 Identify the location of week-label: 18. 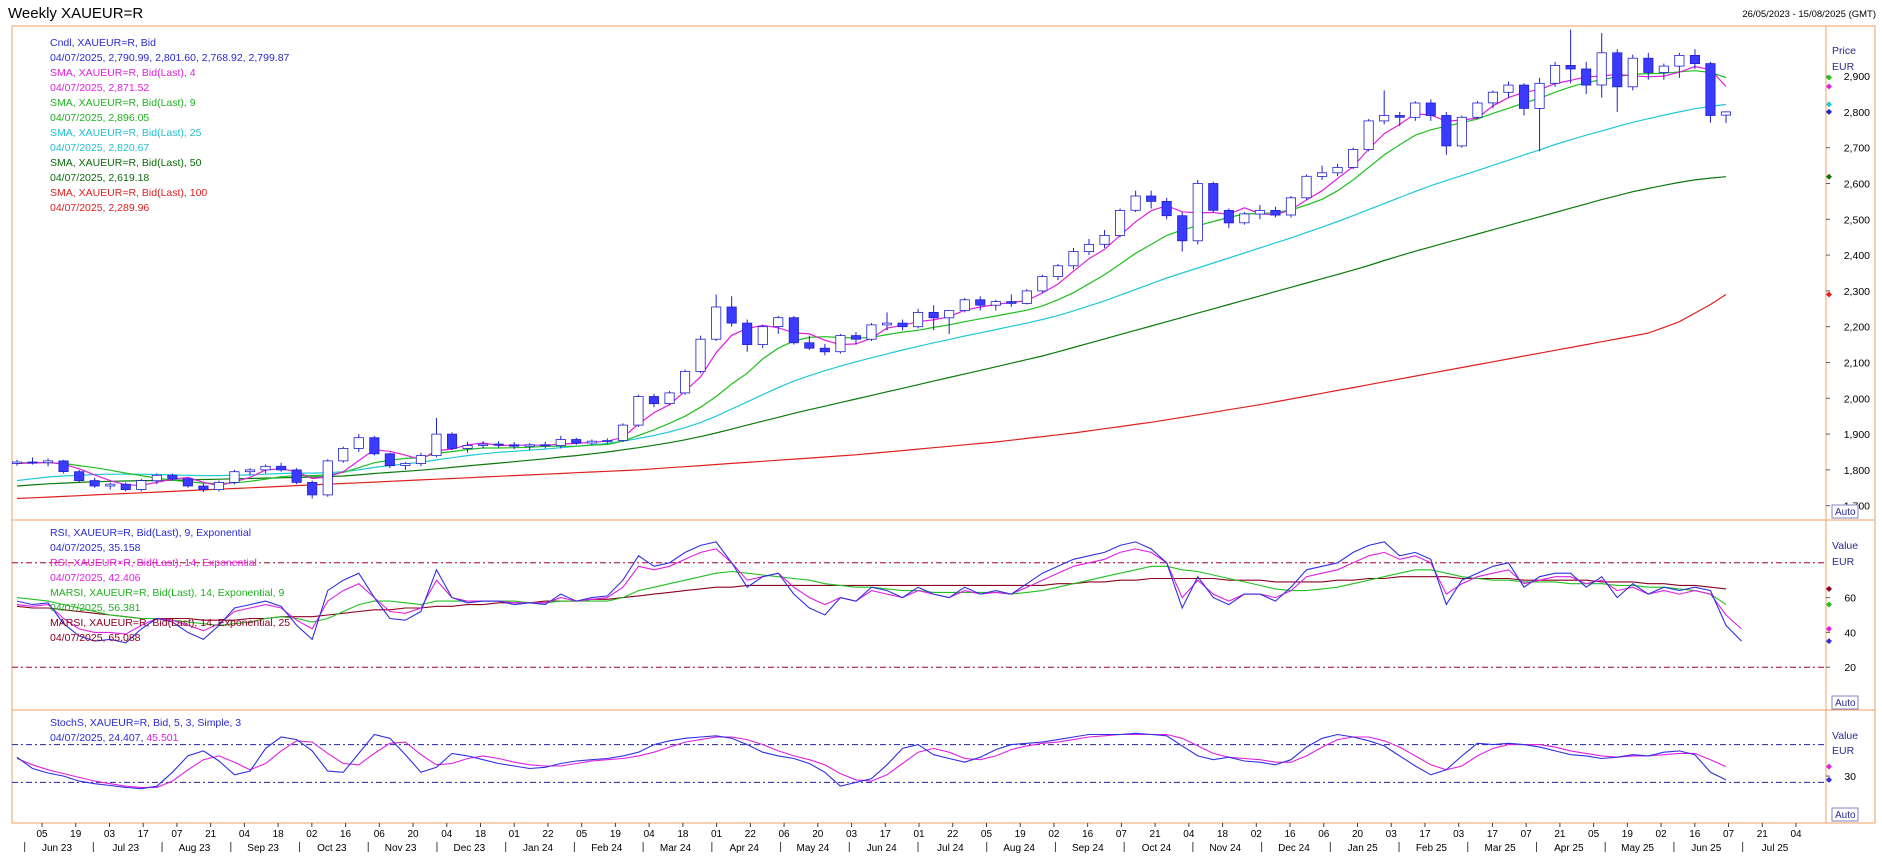
(683, 834).